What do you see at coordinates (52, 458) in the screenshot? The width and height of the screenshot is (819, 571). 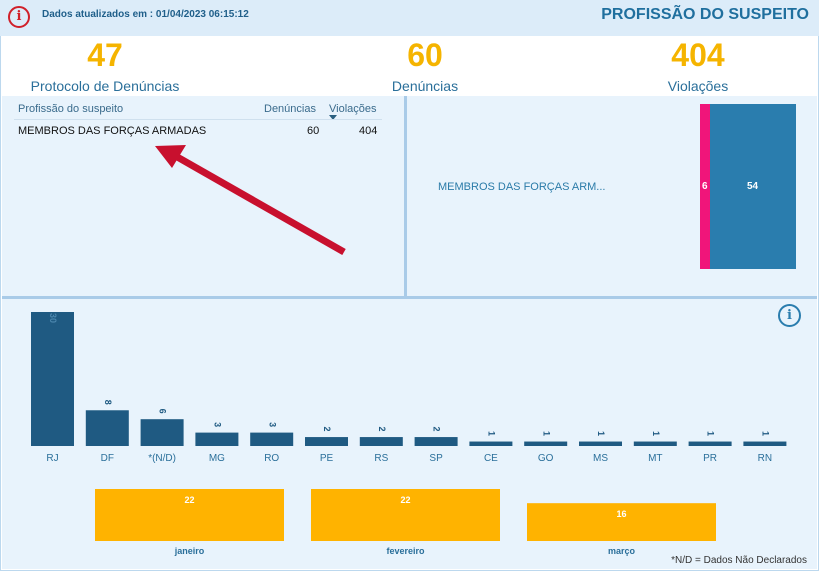 I see `tick-label: RJ` at bounding box center [52, 458].